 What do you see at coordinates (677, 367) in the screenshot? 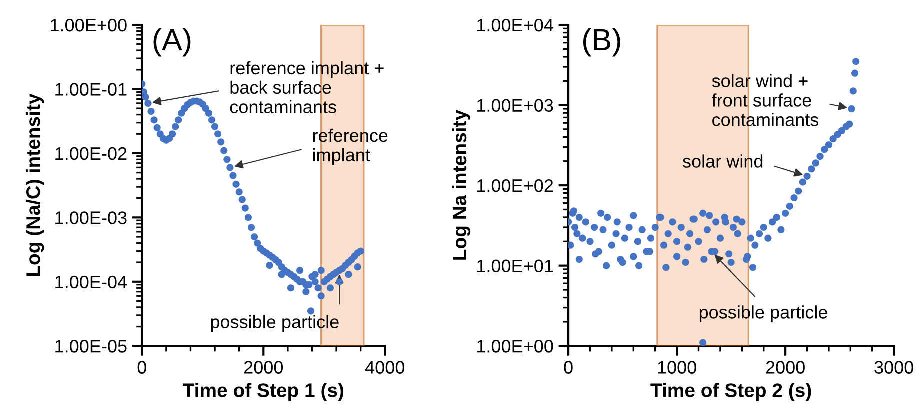
I see `x-tick-label: 1000` at bounding box center [677, 367].